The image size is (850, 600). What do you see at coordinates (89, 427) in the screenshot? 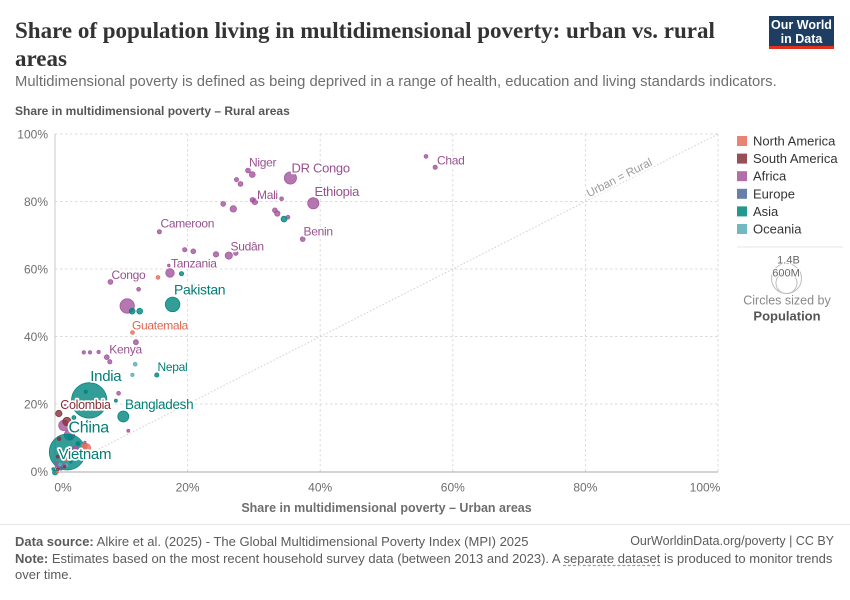
I see `svg-text: China` at bounding box center [89, 427].